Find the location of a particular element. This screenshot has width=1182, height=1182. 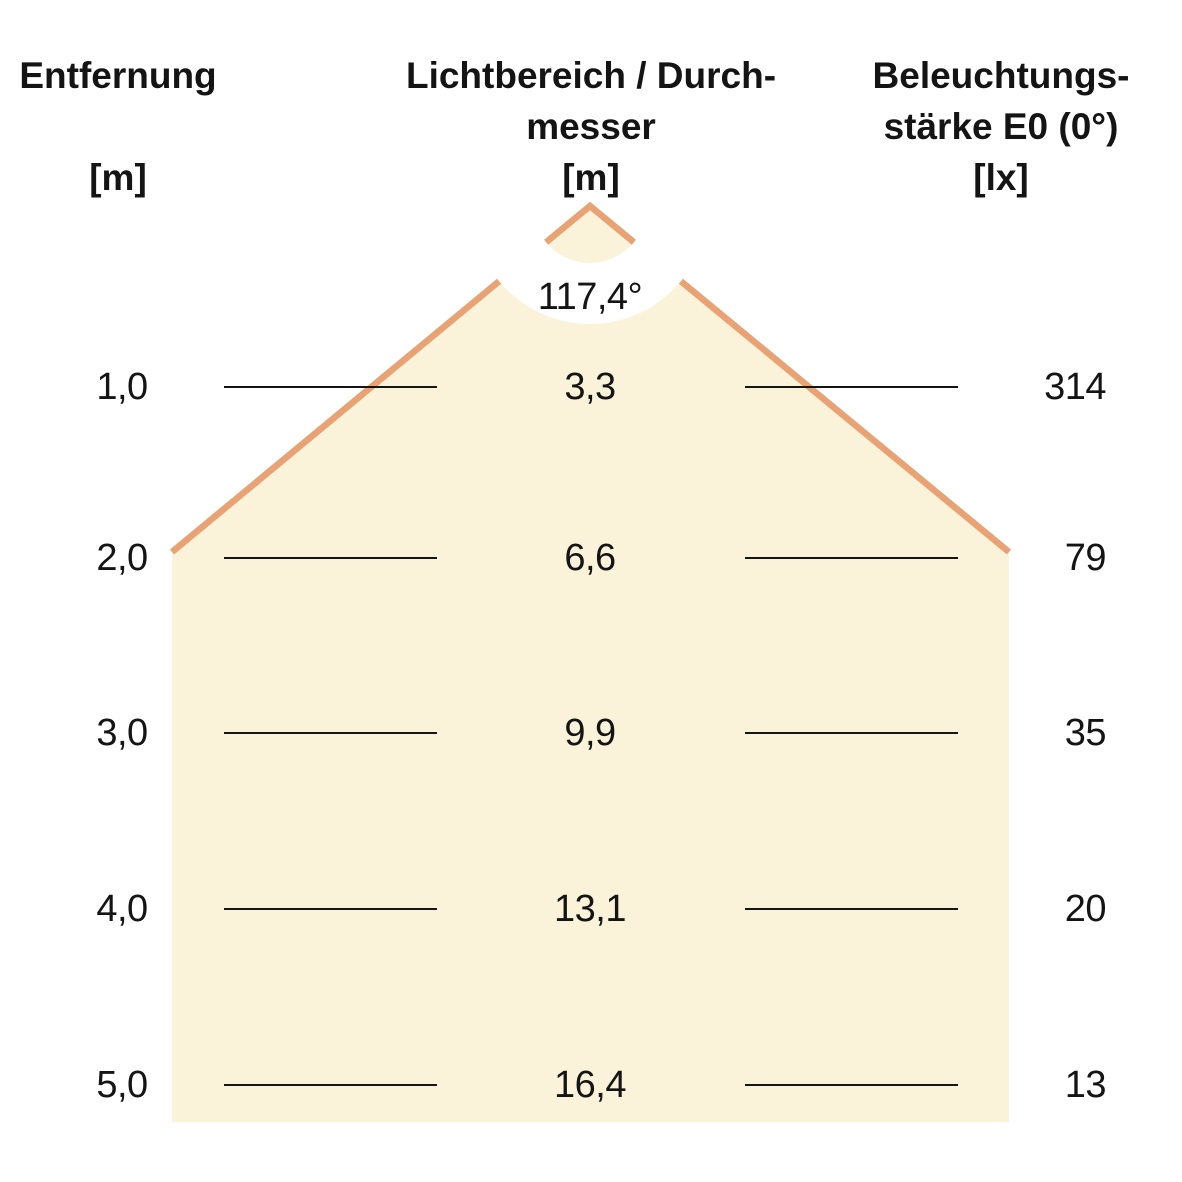

illuminance-value: 79 is located at coordinates (1085, 558).